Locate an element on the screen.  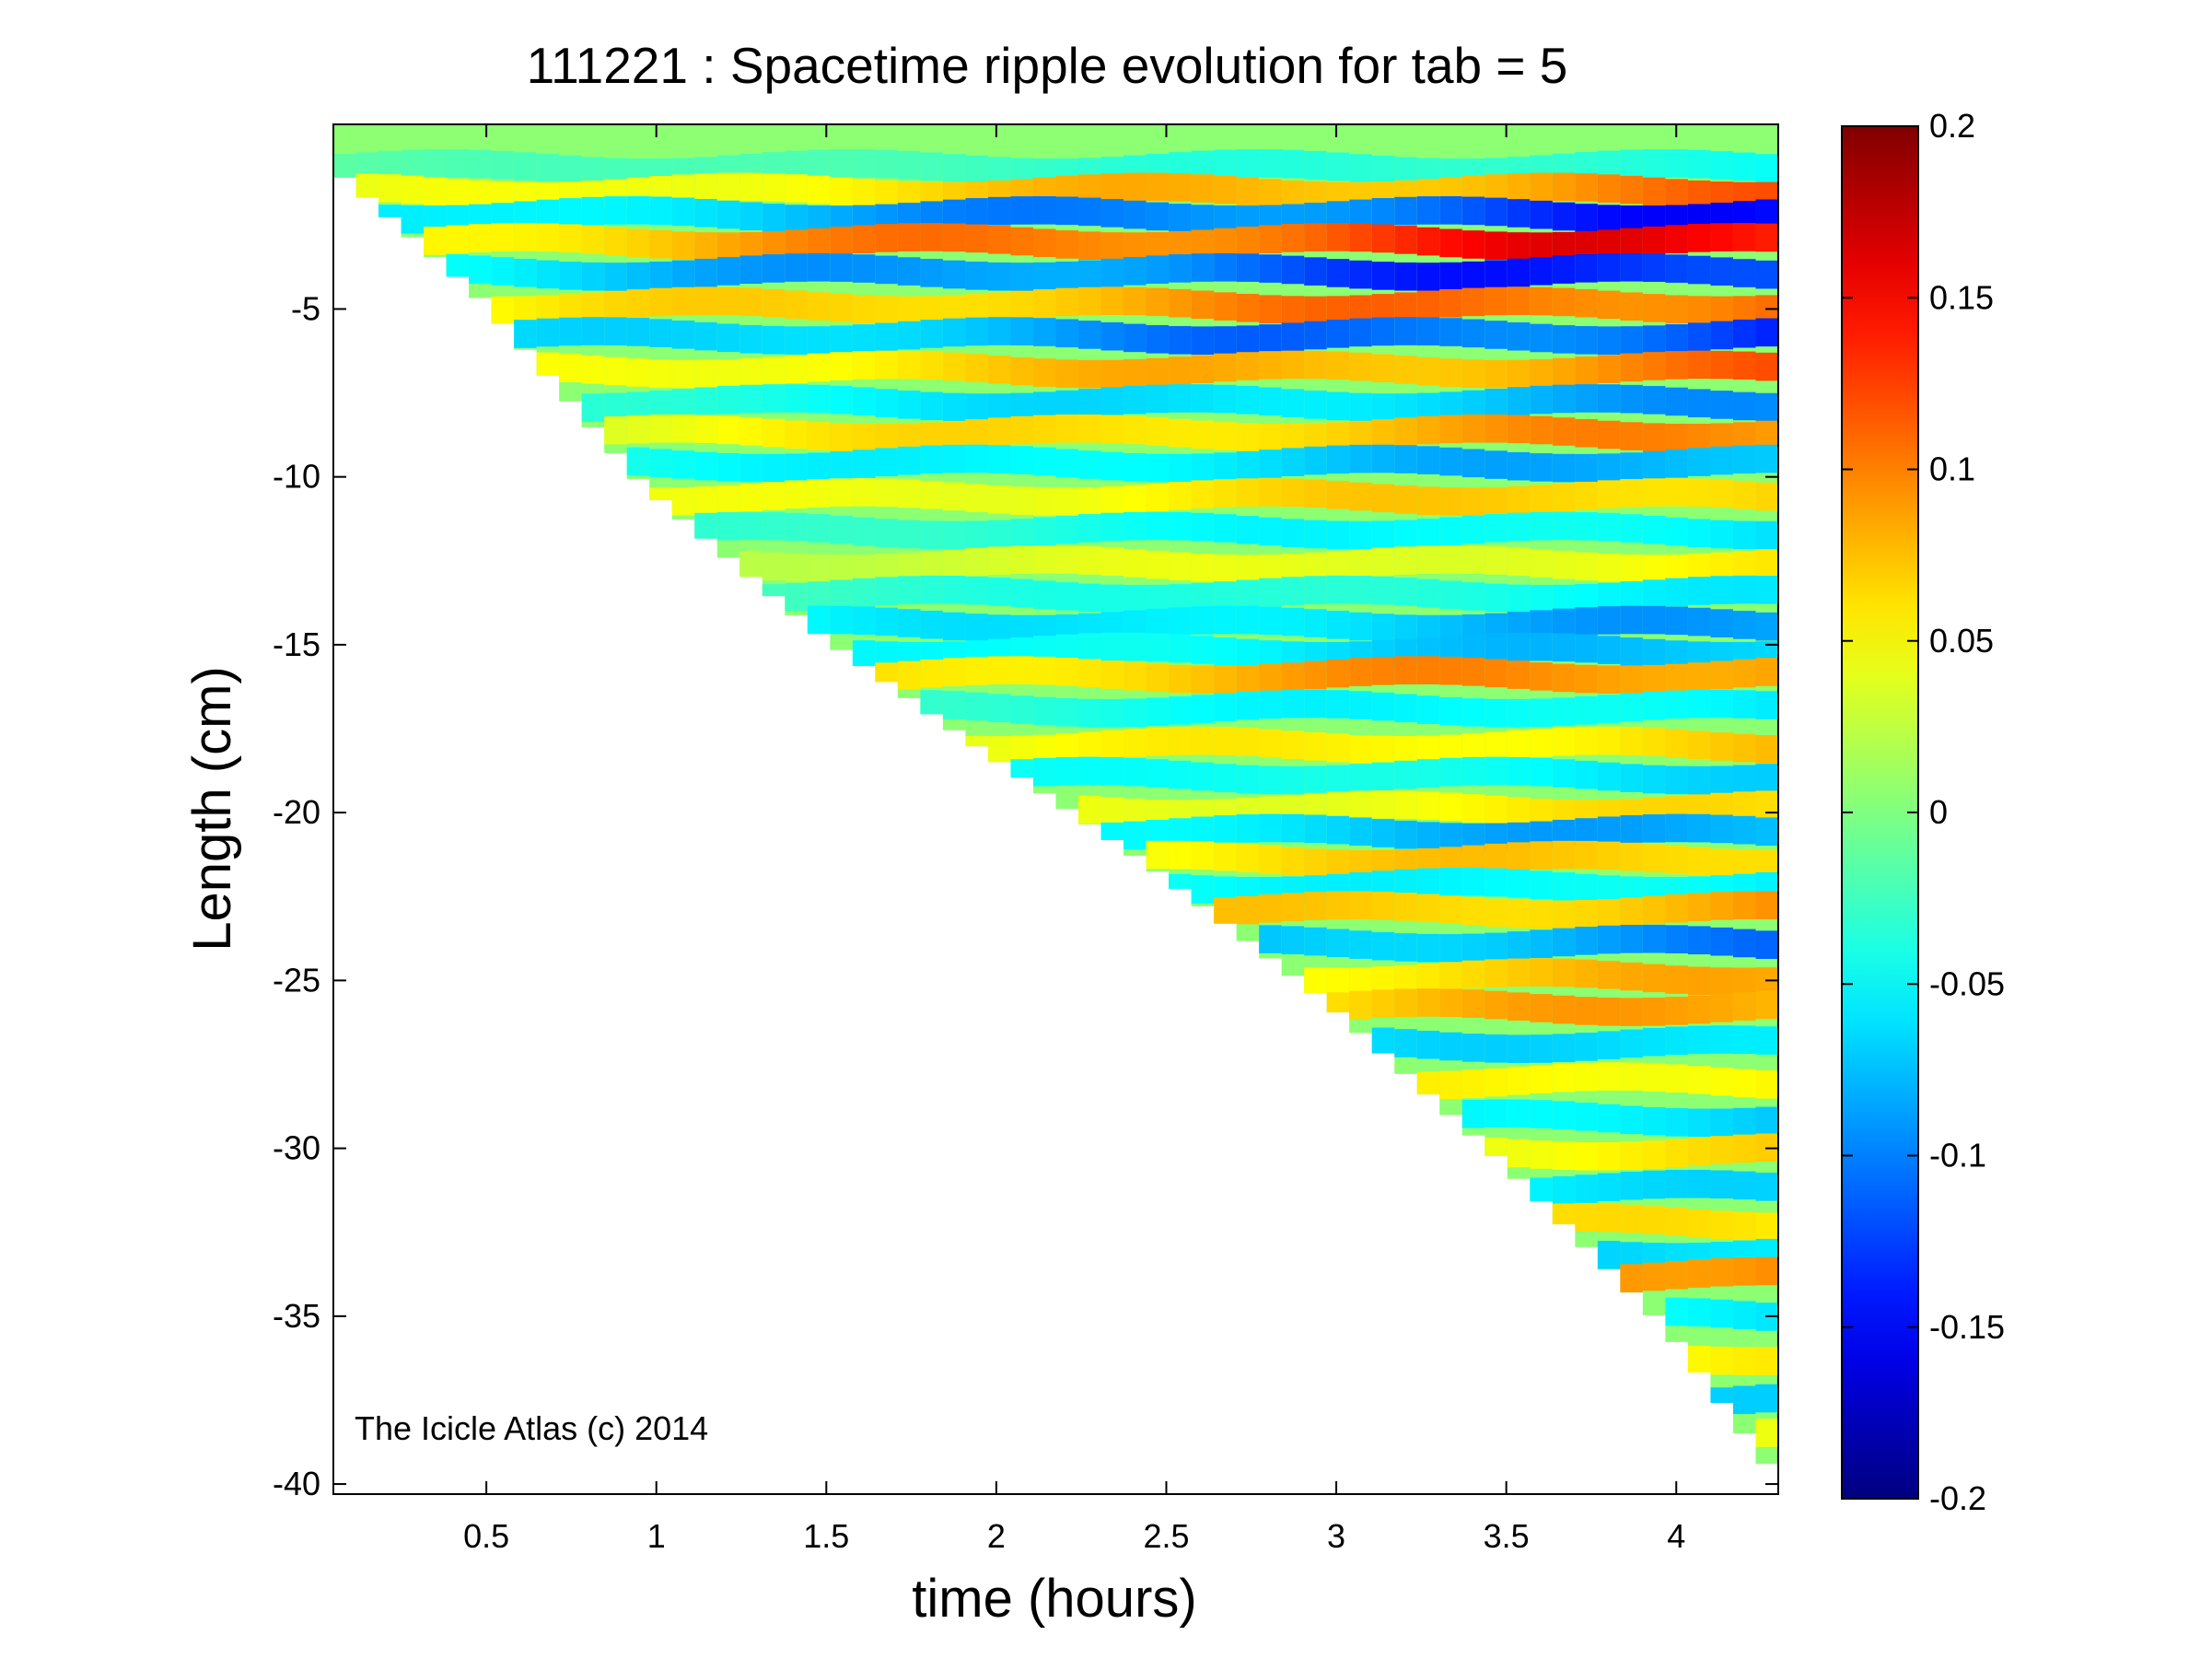
x-tick-label: 3 is located at coordinates (1336, 1536).